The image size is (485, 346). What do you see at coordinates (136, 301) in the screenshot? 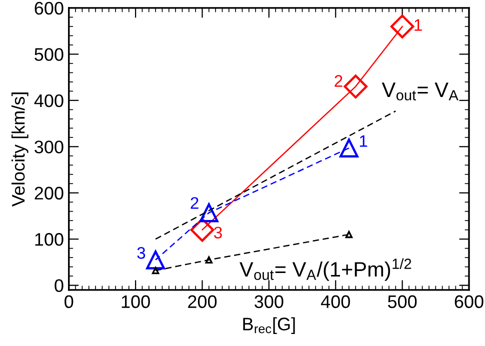
I see `x-tick-label: 100` at bounding box center [136, 301].